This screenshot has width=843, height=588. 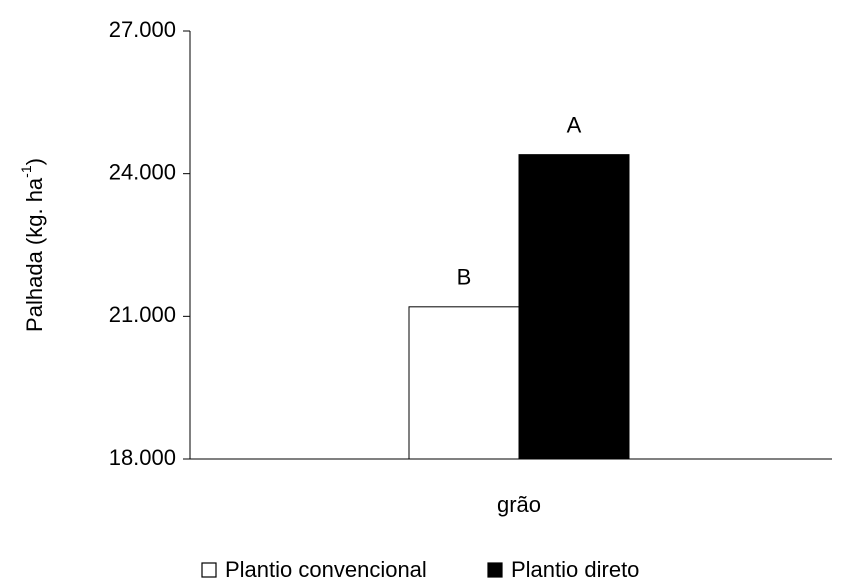 I want to click on y-tick-label: 21.000, so click(x=142, y=314).